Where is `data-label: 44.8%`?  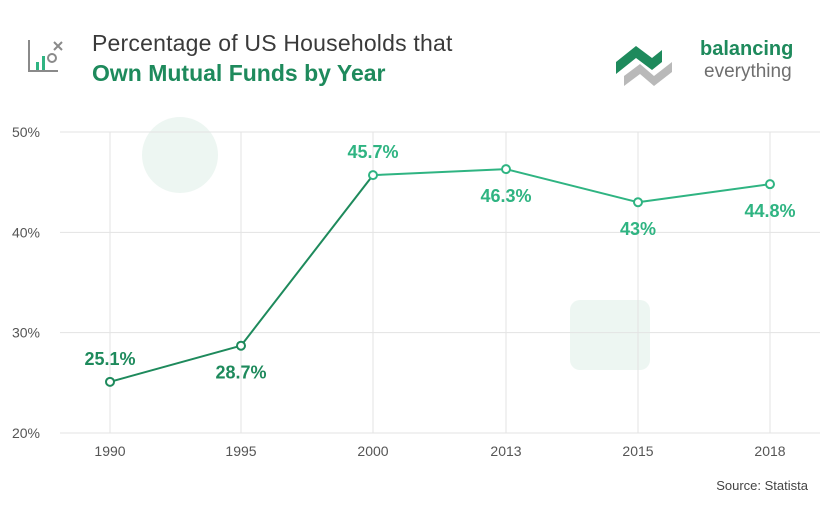 data-label: 44.8% is located at coordinates (769, 211).